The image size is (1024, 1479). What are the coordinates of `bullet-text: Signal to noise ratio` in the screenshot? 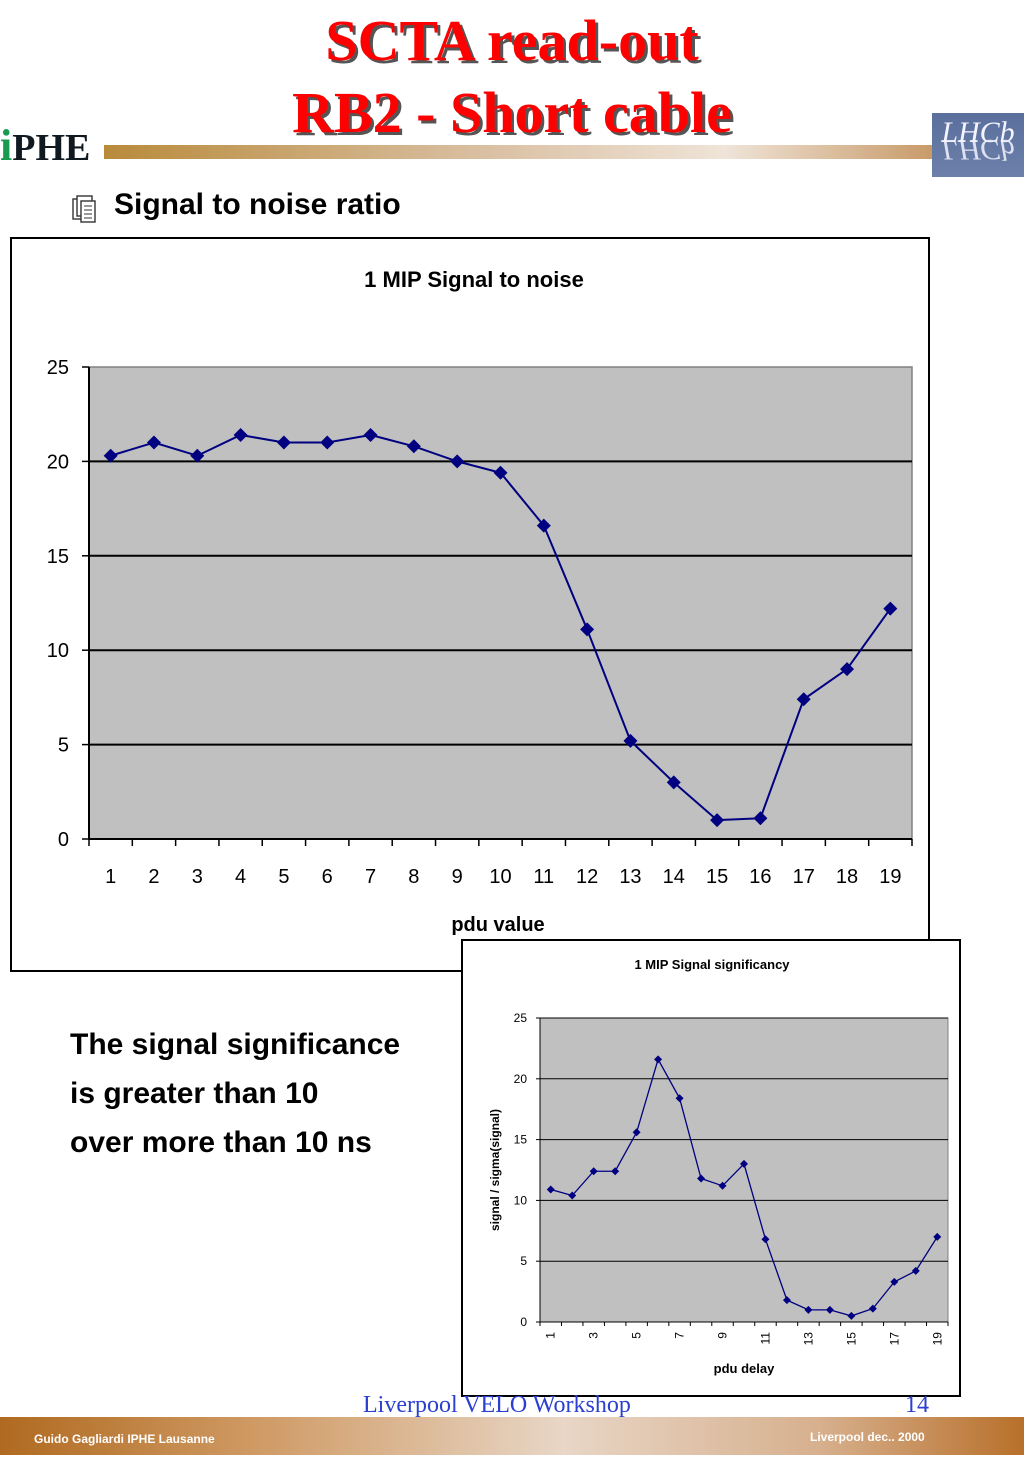 It's located at (257, 204).